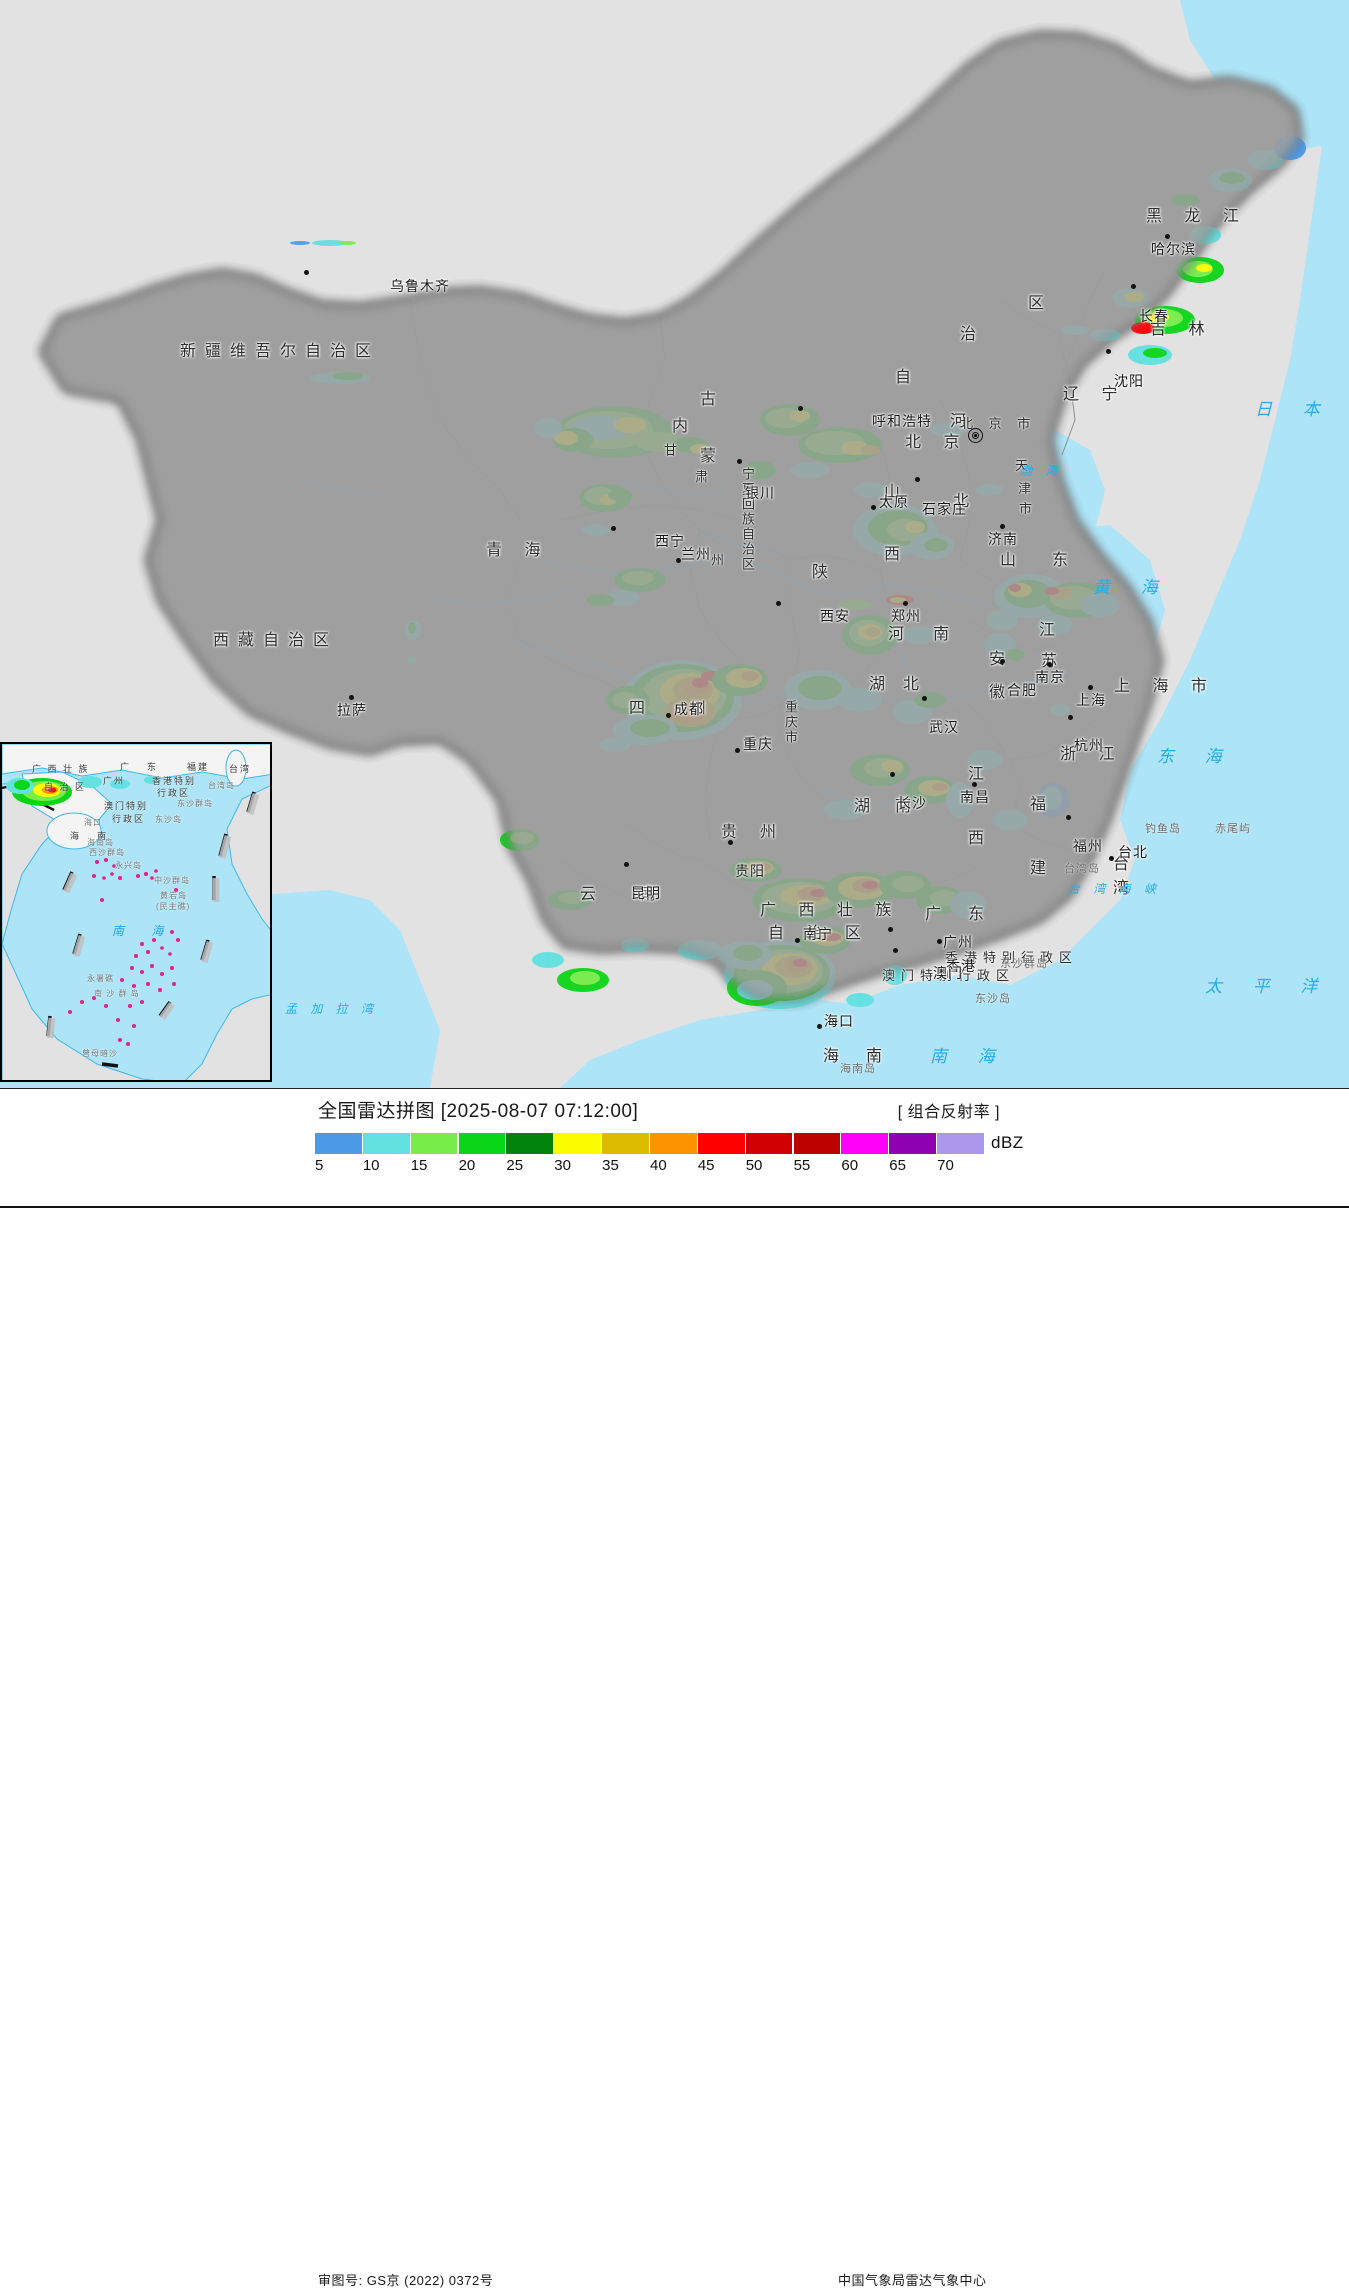  Describe the element at coordinates (371, 1165) in the screenshot. I see `legend-tick-label: 10` at that location.